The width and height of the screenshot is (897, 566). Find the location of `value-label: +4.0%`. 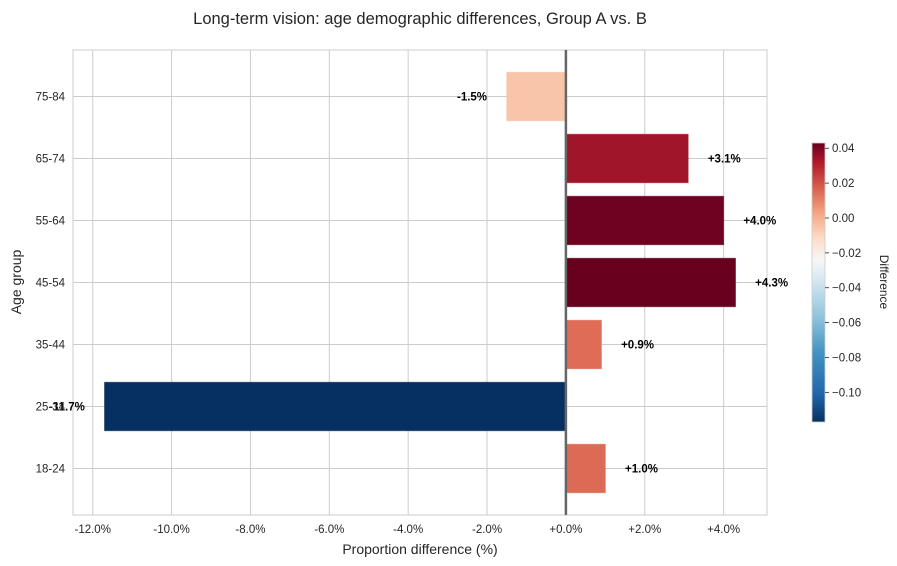

value-label: +4.0% is located at coordinates (759, 222).